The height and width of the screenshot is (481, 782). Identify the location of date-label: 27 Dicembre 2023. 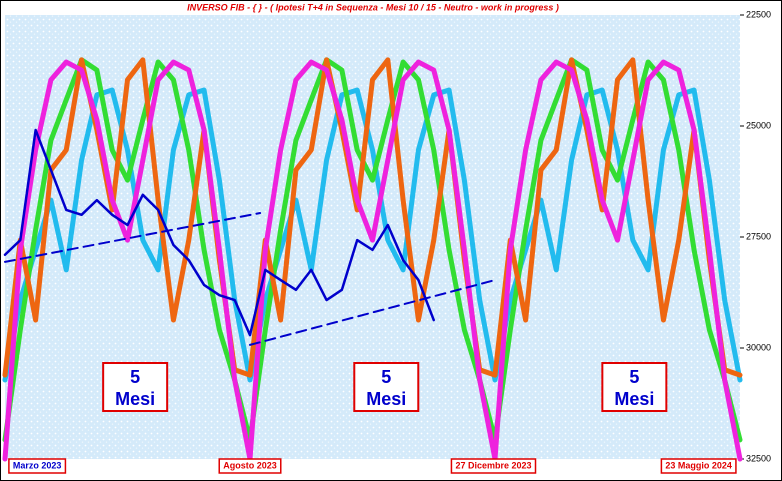
(493, 465).